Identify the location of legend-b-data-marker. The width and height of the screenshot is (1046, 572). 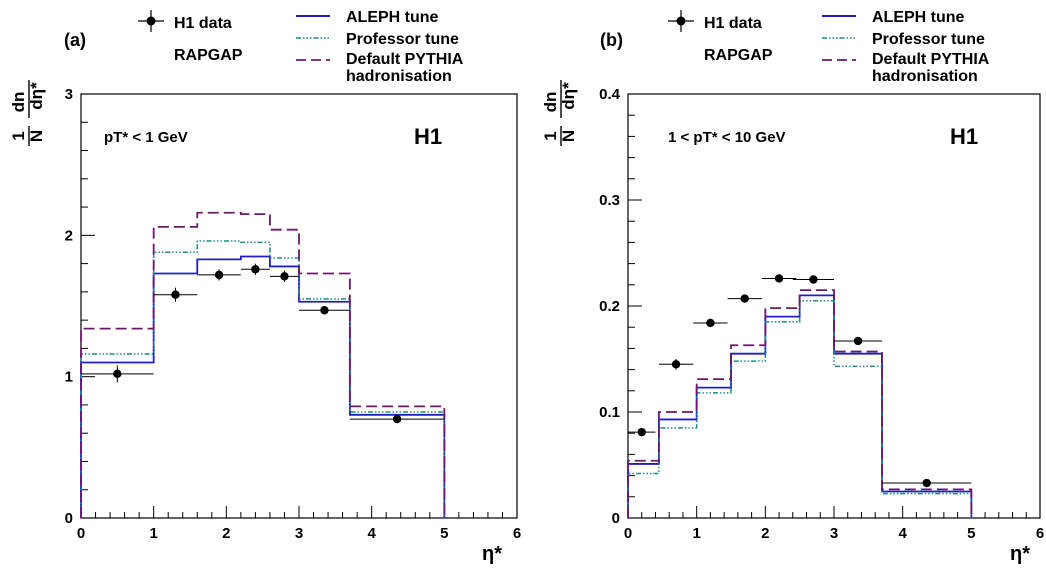
(681, 21).